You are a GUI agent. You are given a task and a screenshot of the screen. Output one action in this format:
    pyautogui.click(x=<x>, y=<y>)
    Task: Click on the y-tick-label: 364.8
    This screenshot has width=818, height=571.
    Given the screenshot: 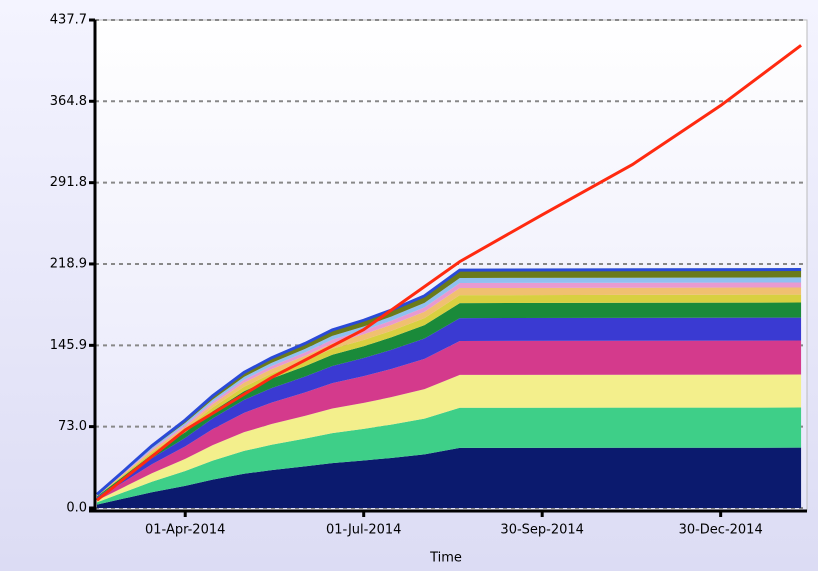 What is the action you would take?
    pyautogui.click(x=68, y=101)
    